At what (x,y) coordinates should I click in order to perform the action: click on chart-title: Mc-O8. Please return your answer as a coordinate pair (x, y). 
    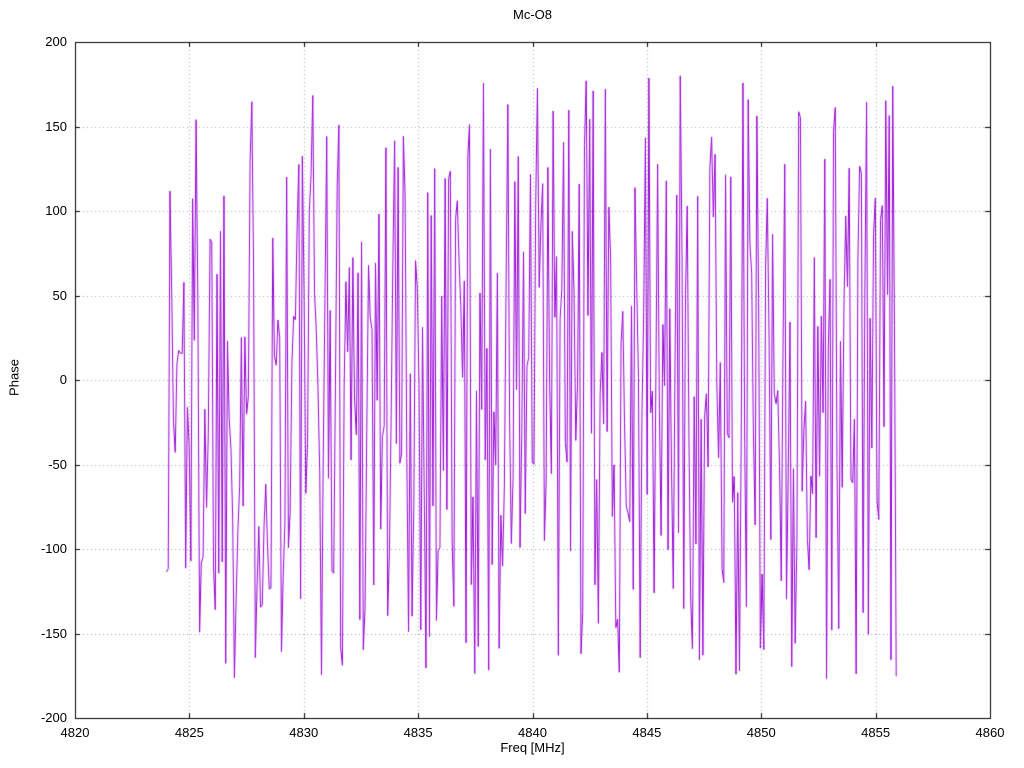
    Looking at the image, I should click on (532, 14).